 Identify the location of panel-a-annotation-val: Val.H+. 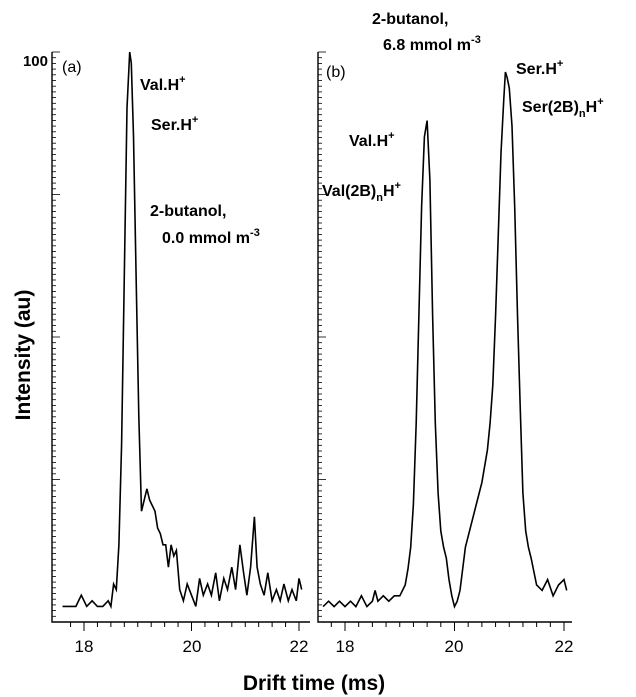
(163, 84).